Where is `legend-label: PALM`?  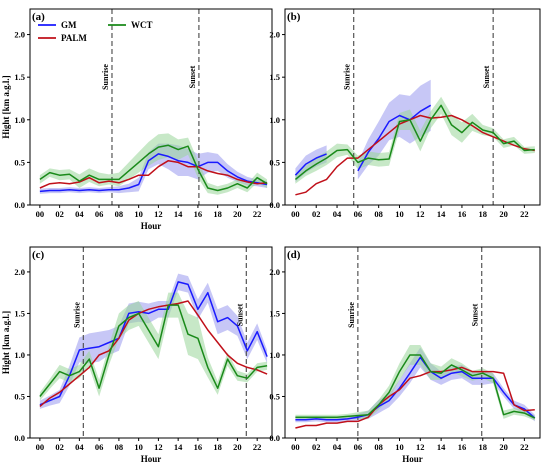 legend-label: PALM is located at coordinates (74, 38).